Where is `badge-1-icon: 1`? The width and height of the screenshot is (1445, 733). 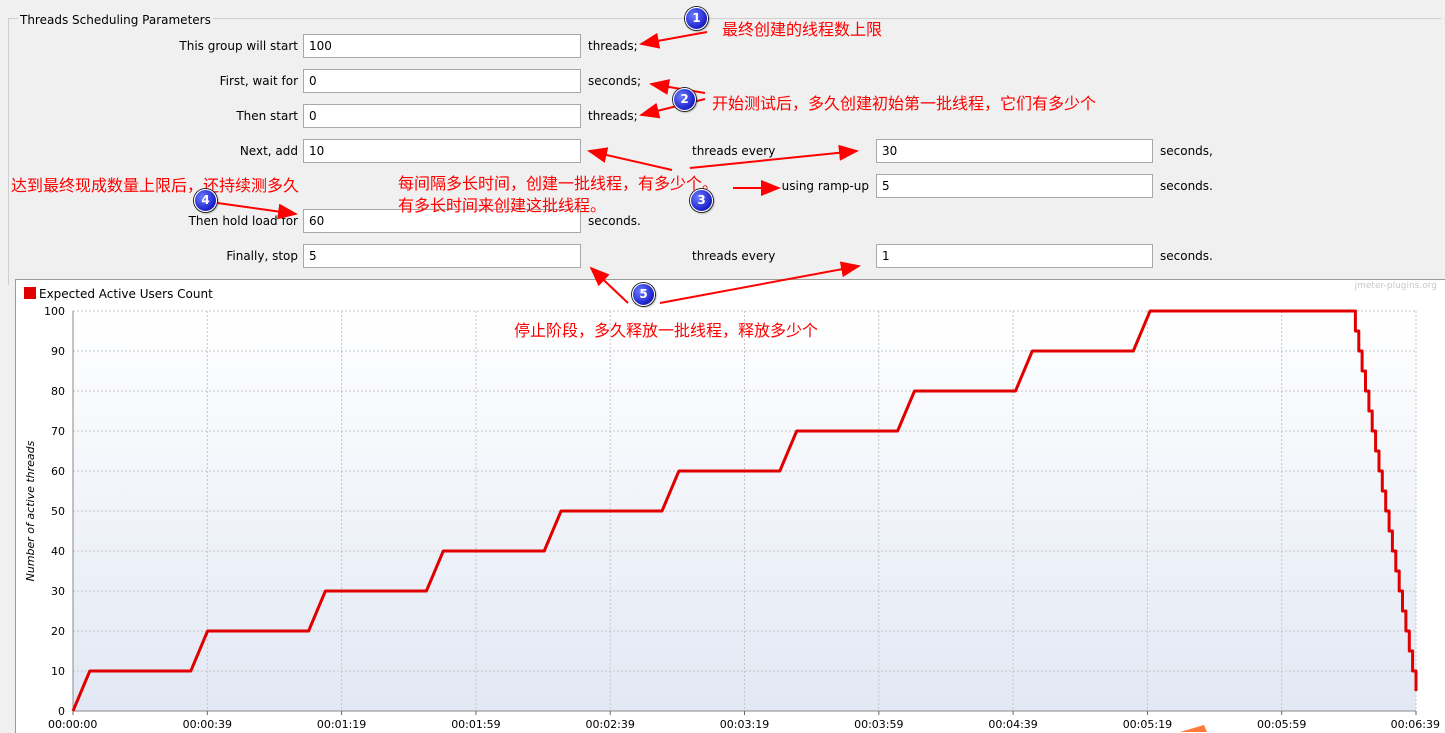
badge-1-icon: 1 is located at coordinates (696, 18).